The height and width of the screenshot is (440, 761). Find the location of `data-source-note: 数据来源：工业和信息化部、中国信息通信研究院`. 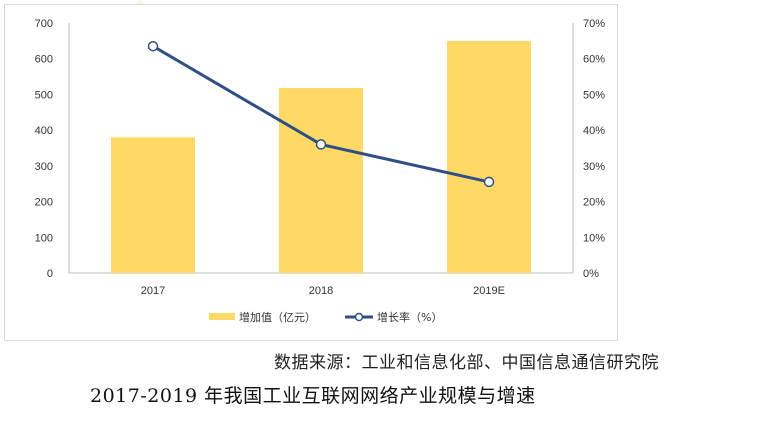

data-source-note: 数据来源：工业和信息化部、中国信息通信研究院 is located at coordinates (466, 363).